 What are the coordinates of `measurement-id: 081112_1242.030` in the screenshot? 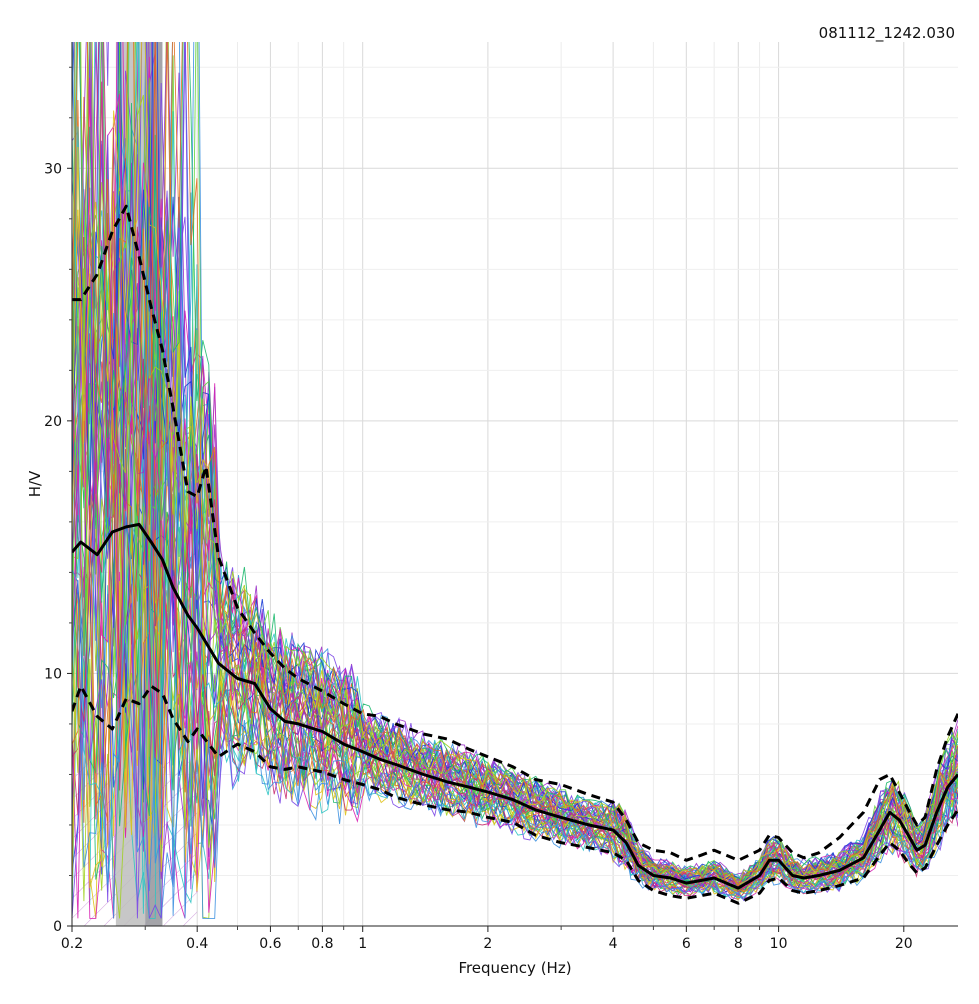 It's located at (887, 33).